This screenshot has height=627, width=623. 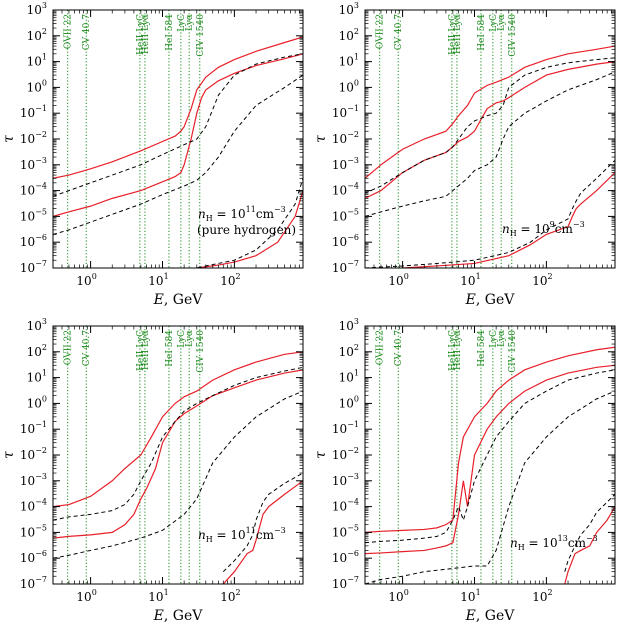 What do you see at coordinates (554, 543) in the screenshot?
I see `density-annotation: nH = 1013cm−3` at bounding box center [554, 543].